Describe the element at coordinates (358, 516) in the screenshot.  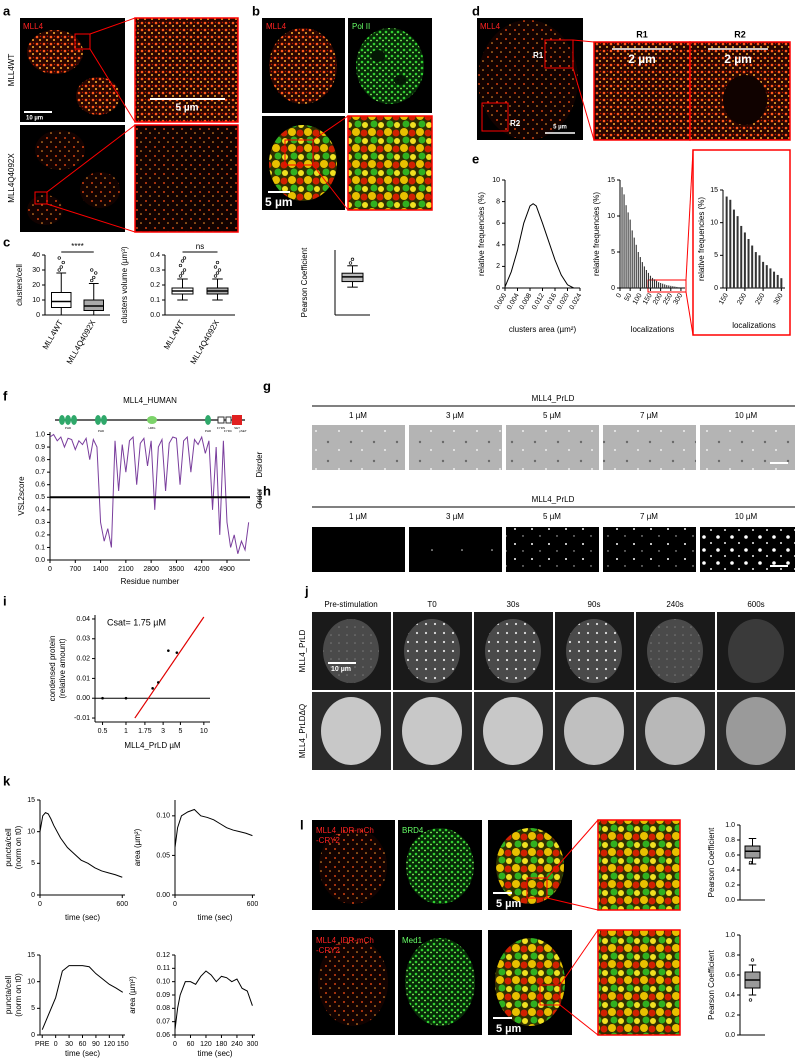
I see `condition-label: 1 µM` at that location.